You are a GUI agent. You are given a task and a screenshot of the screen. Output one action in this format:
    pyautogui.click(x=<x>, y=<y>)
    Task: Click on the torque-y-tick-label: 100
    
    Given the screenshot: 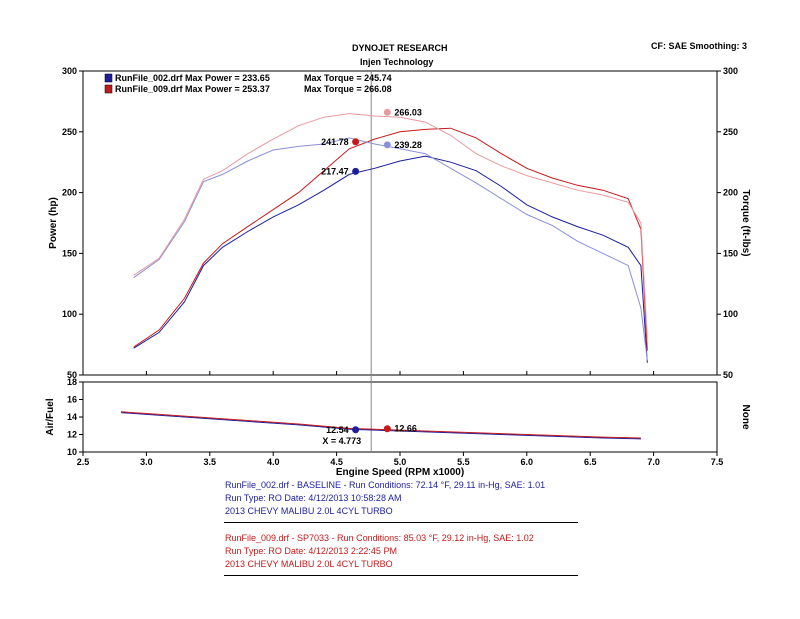 What is the action you would take?
    pyautogui.click(x=730, y=314)
    